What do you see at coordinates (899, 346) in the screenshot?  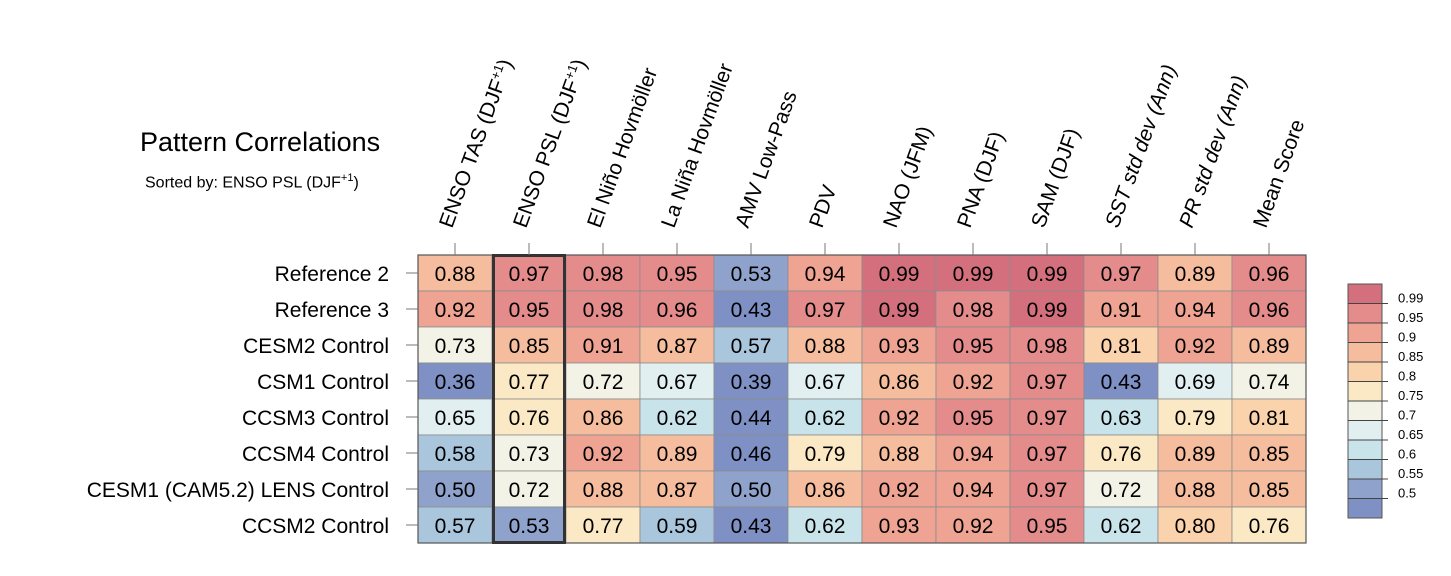 I see `cell-value-label: 0.93` at bounding box center [899, 346].